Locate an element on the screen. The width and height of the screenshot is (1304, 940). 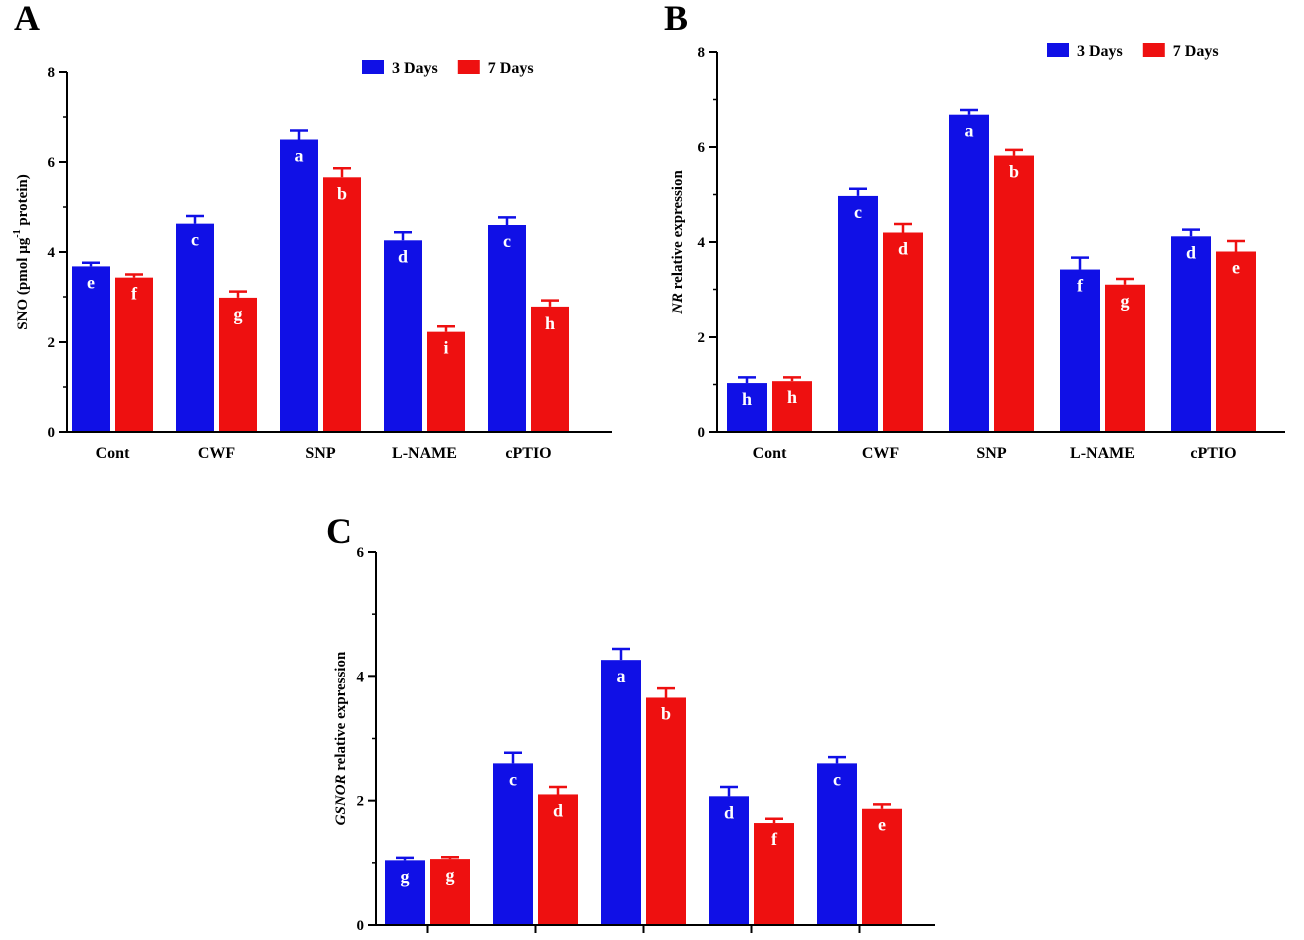
y-axis-label: SNO (pmol µg-1 protein) is located at coordinates (21, 251).